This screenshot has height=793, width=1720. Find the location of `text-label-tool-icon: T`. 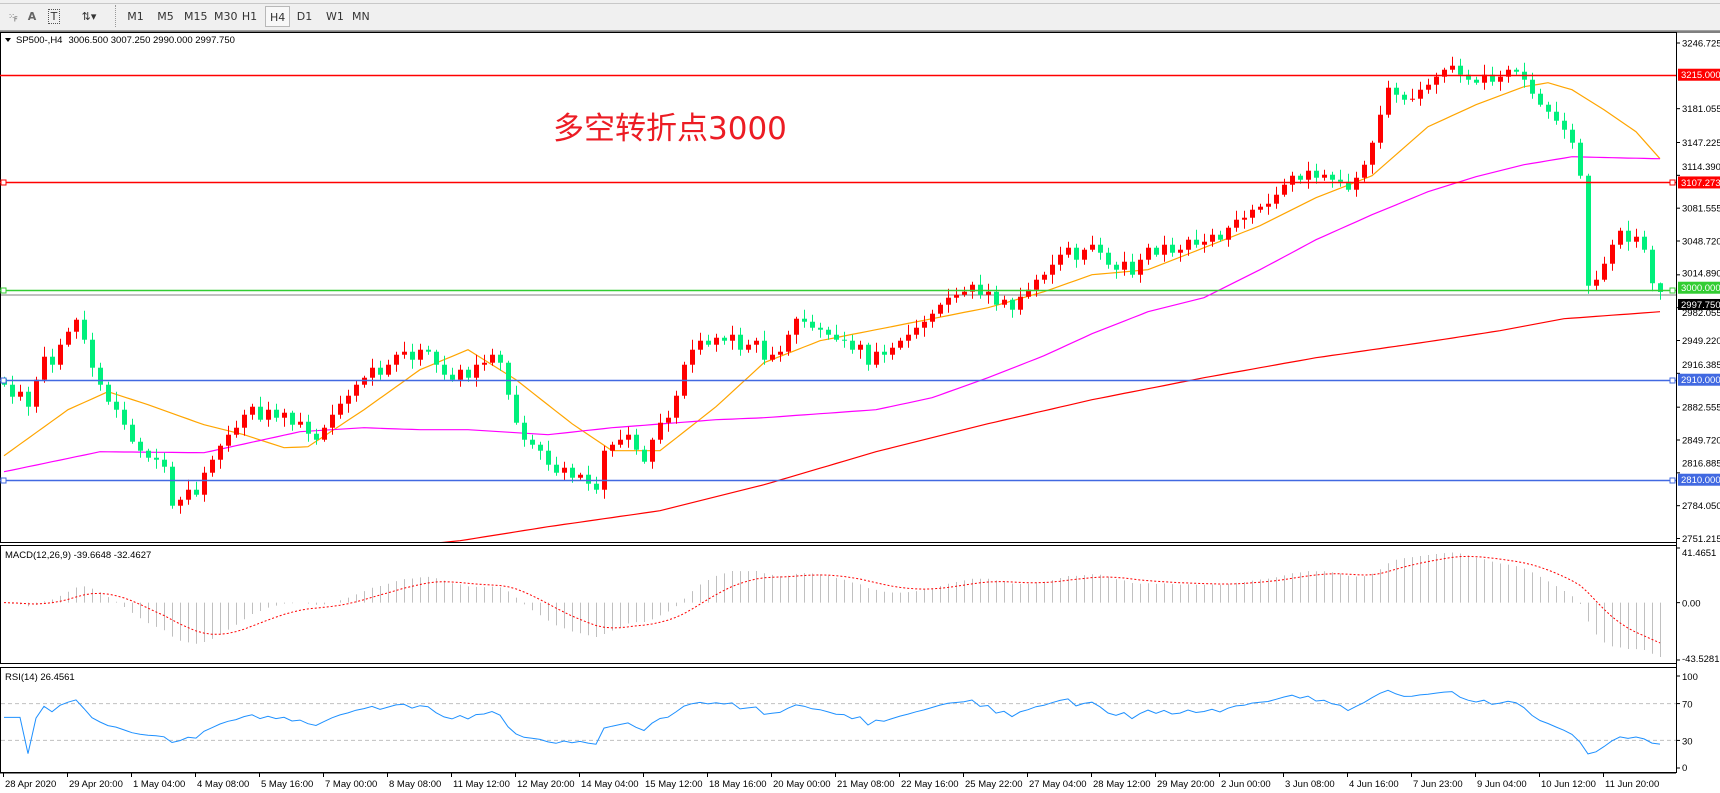

text-label-tool-icon: T is located at coordinates (54, 16).